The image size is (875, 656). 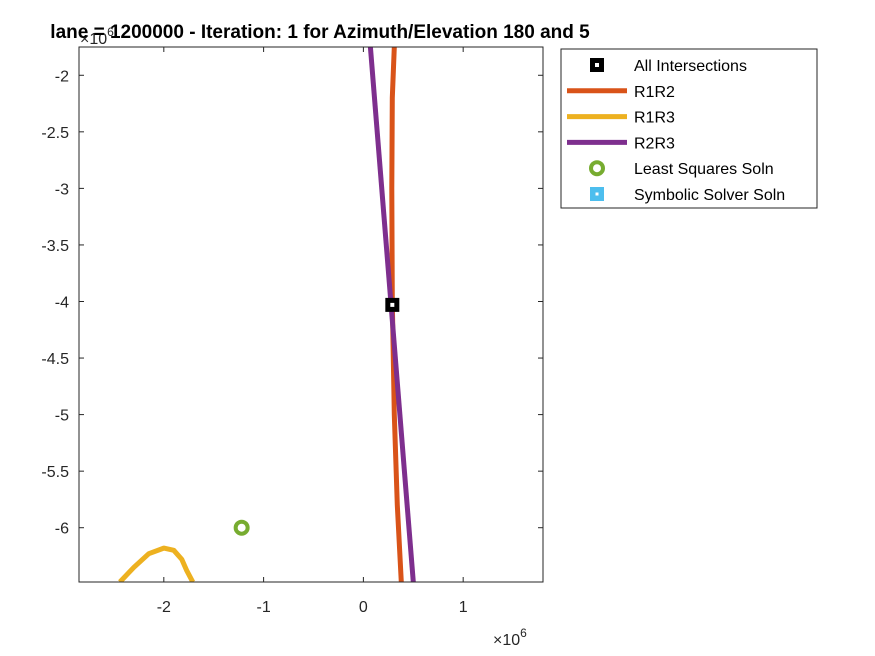 I want to click on y-tick-label: -3.5, so click(x=55, y=246).